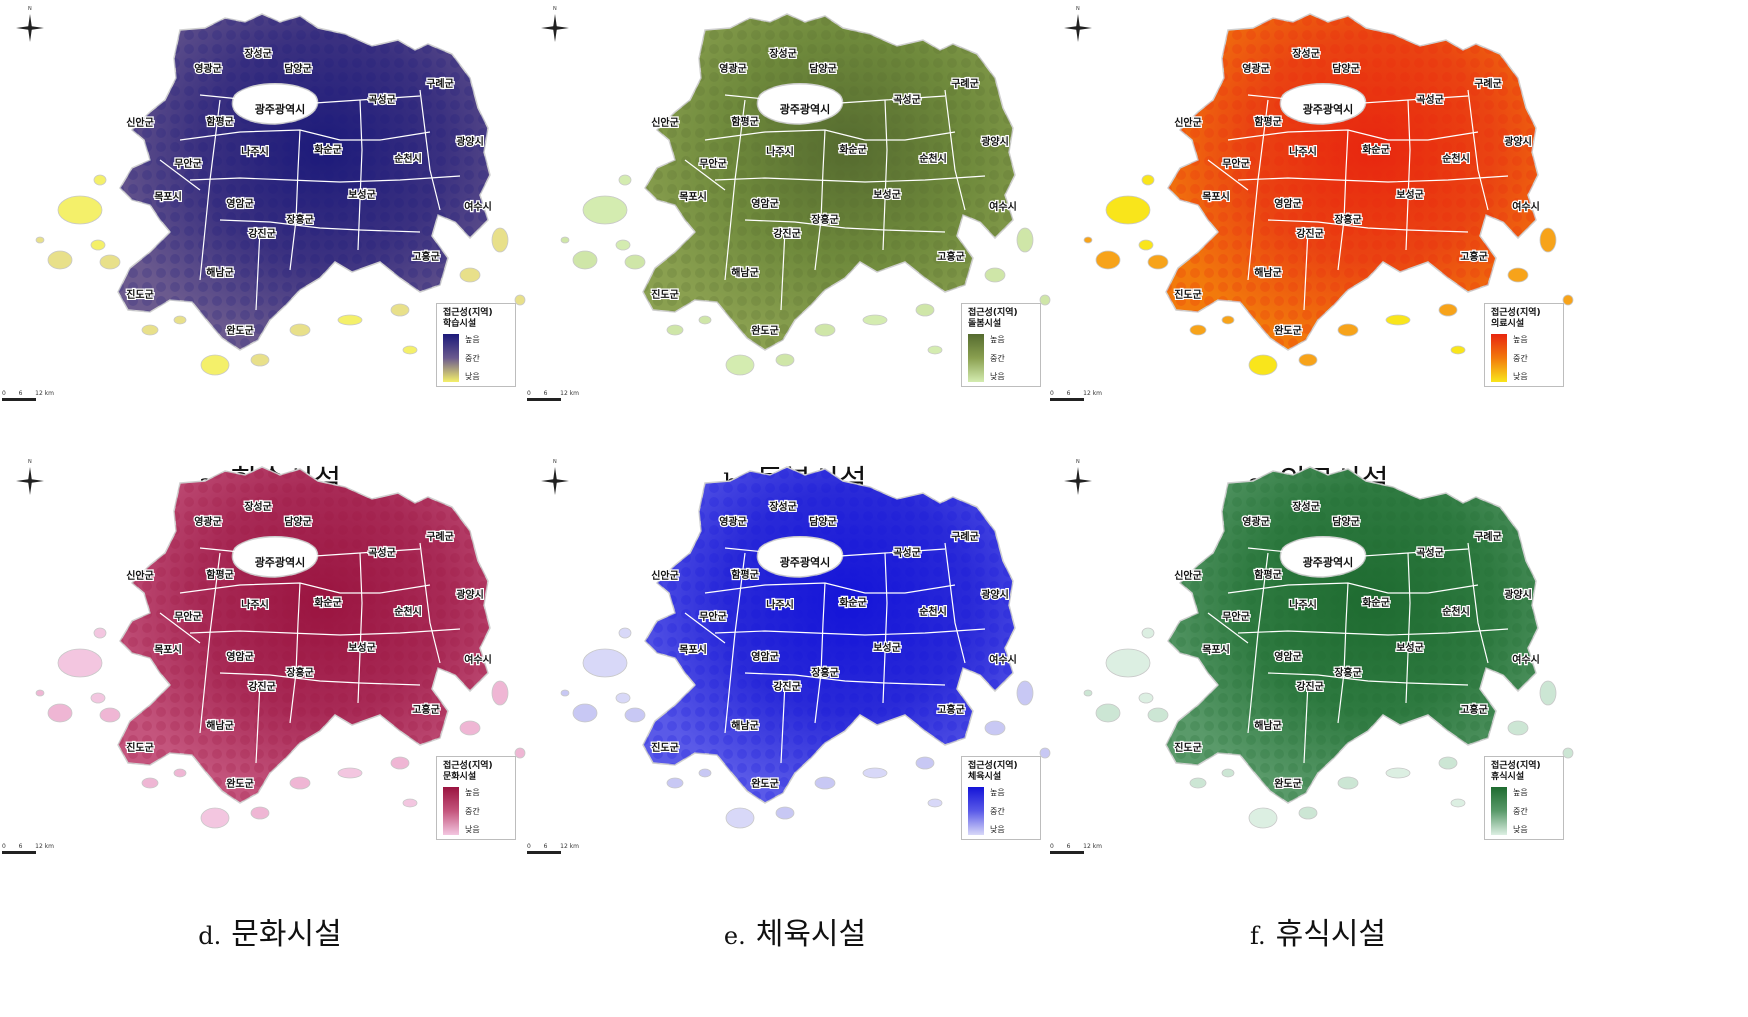 This screenshot has width=1748, height=1017. What do you see at coordinates (985, 777) in the screenshot?
I see `legend-subtitle: 체육시설` at bounding box center [985, 777].